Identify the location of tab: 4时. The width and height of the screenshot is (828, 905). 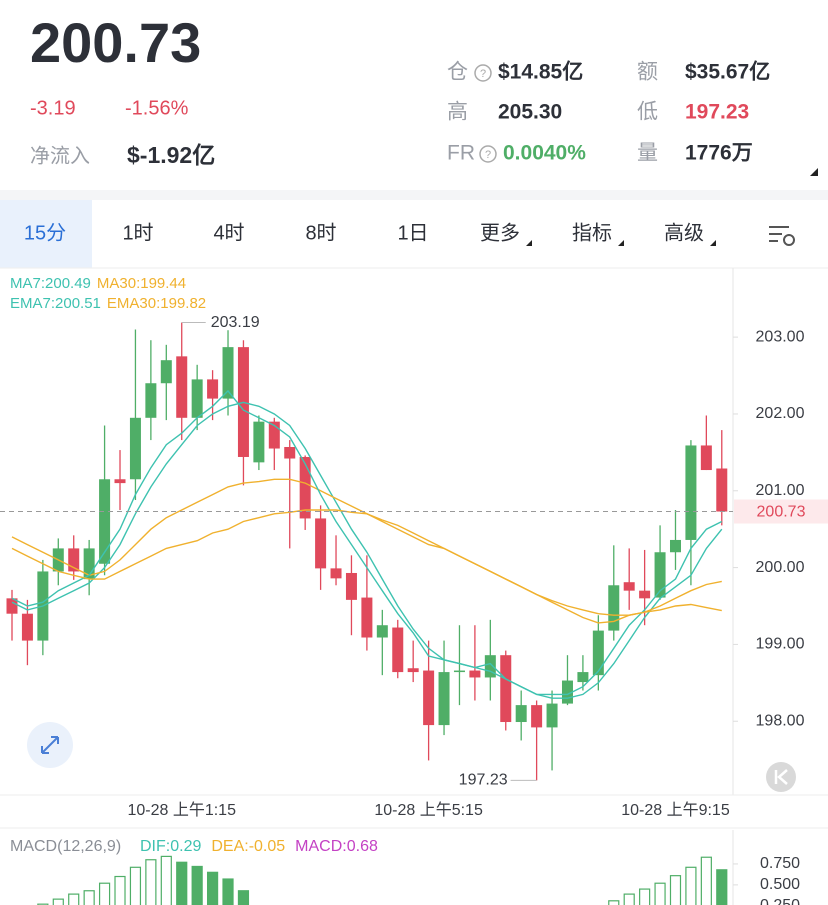
(228, 232).